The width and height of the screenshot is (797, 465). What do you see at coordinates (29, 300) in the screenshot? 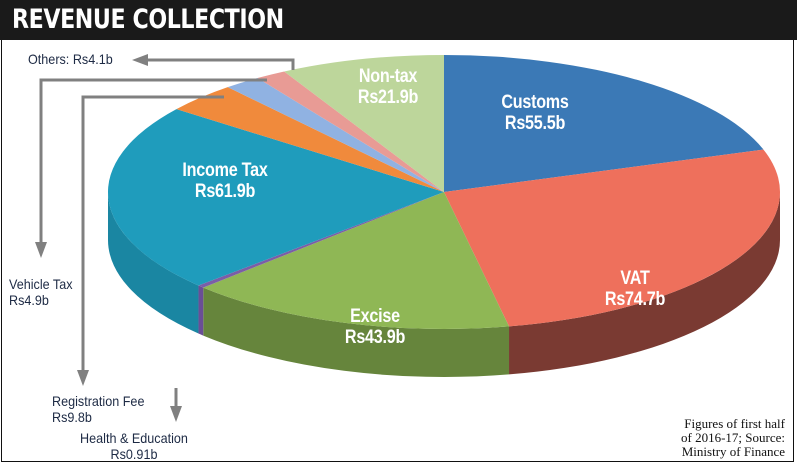
I see `slice-value: Rs4.9b` at bounding box center [29, 300].